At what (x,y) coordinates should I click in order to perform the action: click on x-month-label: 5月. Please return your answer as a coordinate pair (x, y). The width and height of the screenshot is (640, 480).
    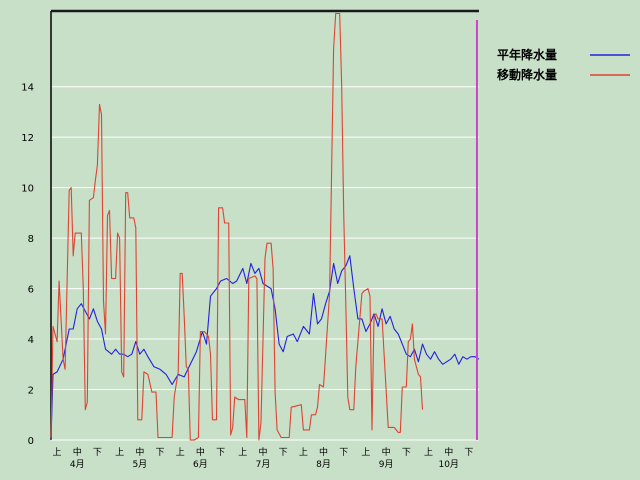
    Looking at the image, I should click on (139, 464).